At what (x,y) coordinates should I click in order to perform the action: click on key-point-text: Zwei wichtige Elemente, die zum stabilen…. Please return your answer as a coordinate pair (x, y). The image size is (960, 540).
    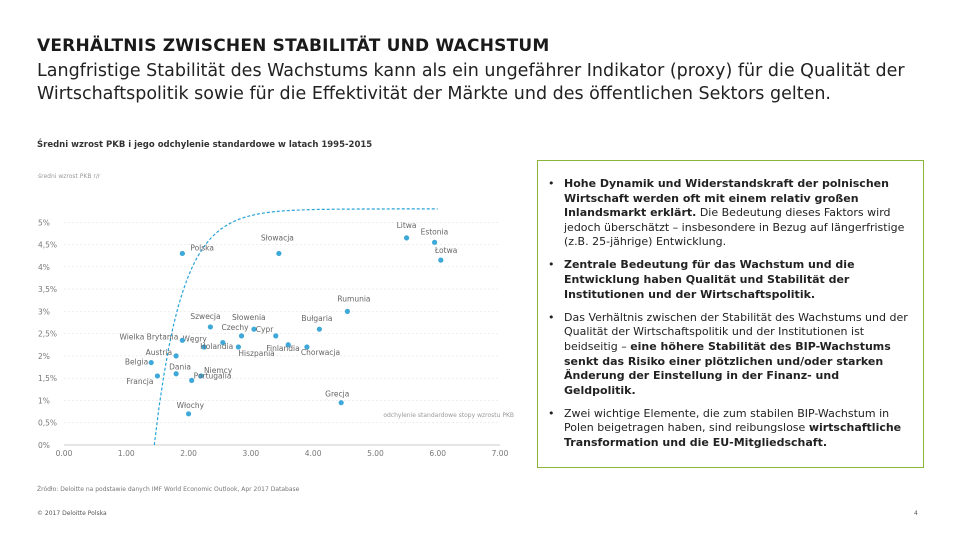
    Looking at the image, I should click on (727, 420).